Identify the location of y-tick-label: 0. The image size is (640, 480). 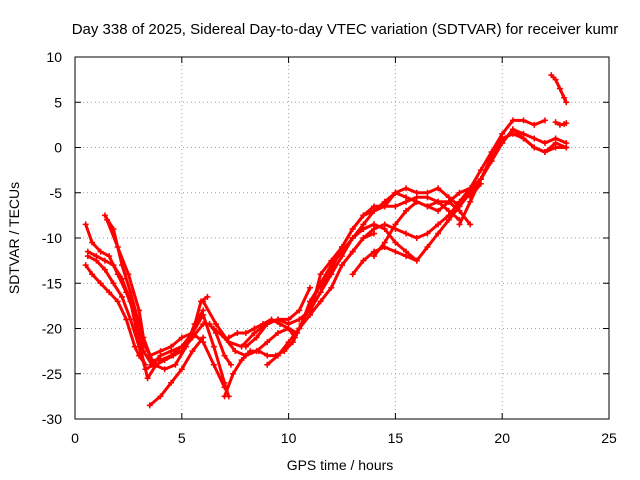
(58, 148).